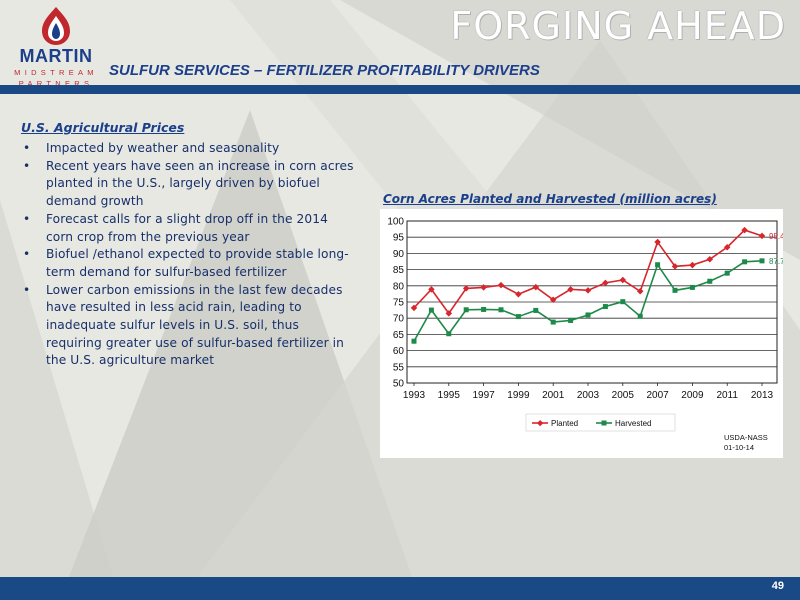 The width and height of the screenshot is (800, 600). I want to click on y-tick-label: 60, so click(399, 351).